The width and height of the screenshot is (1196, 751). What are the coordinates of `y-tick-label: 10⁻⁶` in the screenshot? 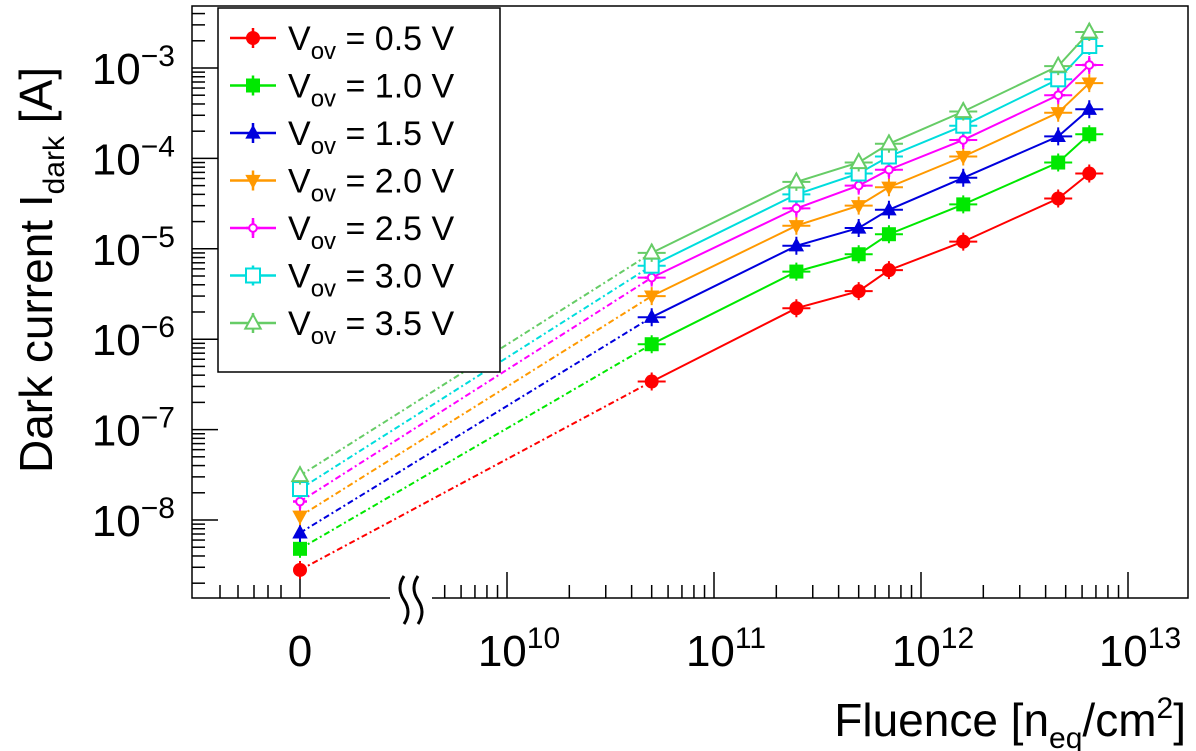 It's located at (133, 338).